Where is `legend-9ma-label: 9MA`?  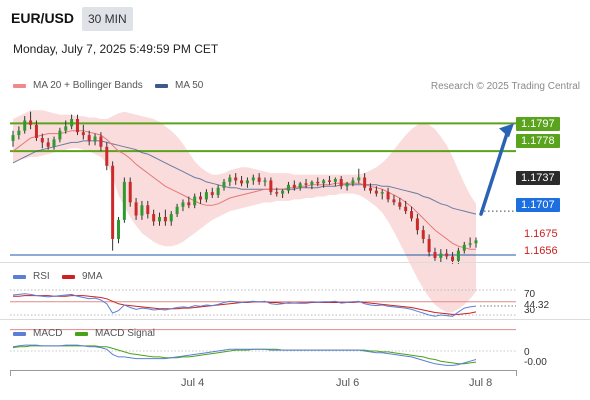 legend-9ma-label: 9MA is located at coordinates (92, 276).